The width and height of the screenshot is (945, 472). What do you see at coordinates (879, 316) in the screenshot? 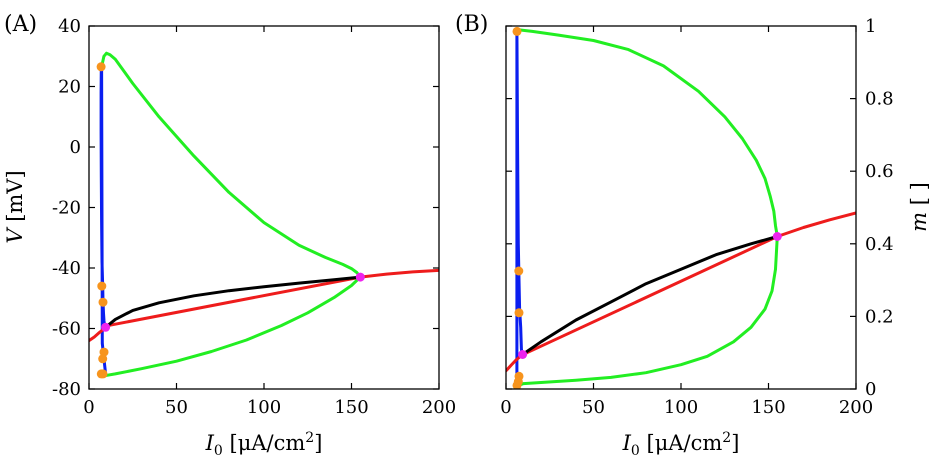
I see `y-tick-label: 0.2` at bounding box center [879, 316].